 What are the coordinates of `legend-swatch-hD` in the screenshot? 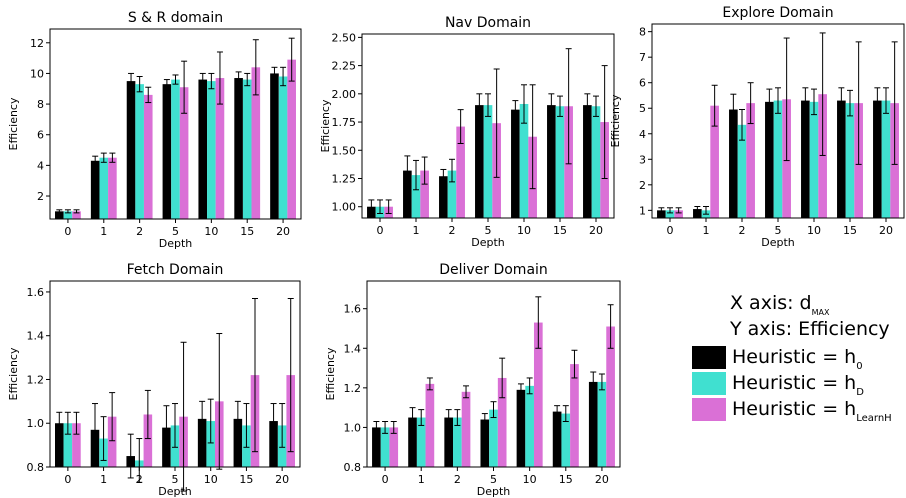 It's located at (709, 383).